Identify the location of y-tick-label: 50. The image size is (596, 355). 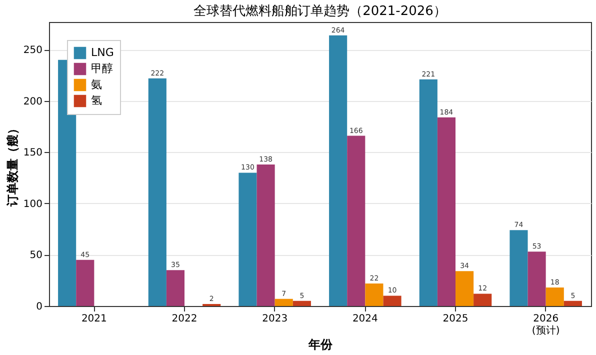
(36, 256).